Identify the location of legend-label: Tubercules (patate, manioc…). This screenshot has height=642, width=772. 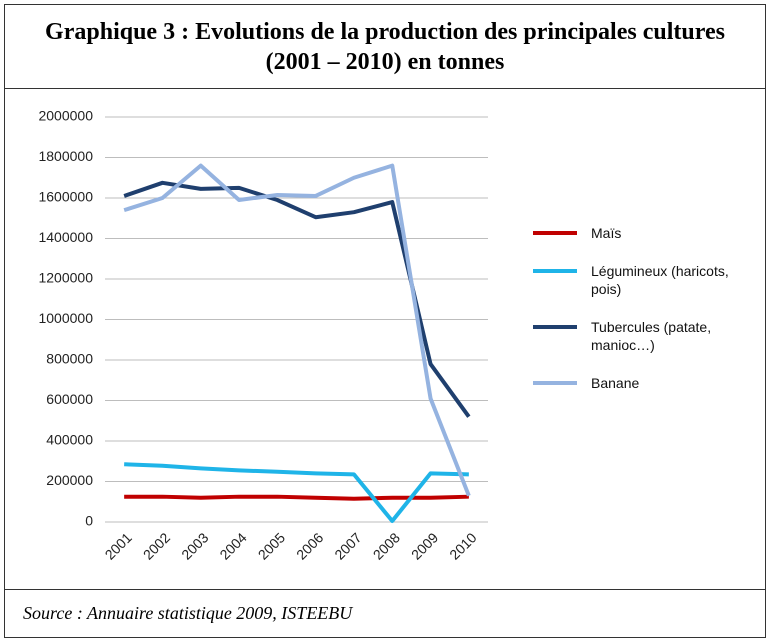
(651, 336).